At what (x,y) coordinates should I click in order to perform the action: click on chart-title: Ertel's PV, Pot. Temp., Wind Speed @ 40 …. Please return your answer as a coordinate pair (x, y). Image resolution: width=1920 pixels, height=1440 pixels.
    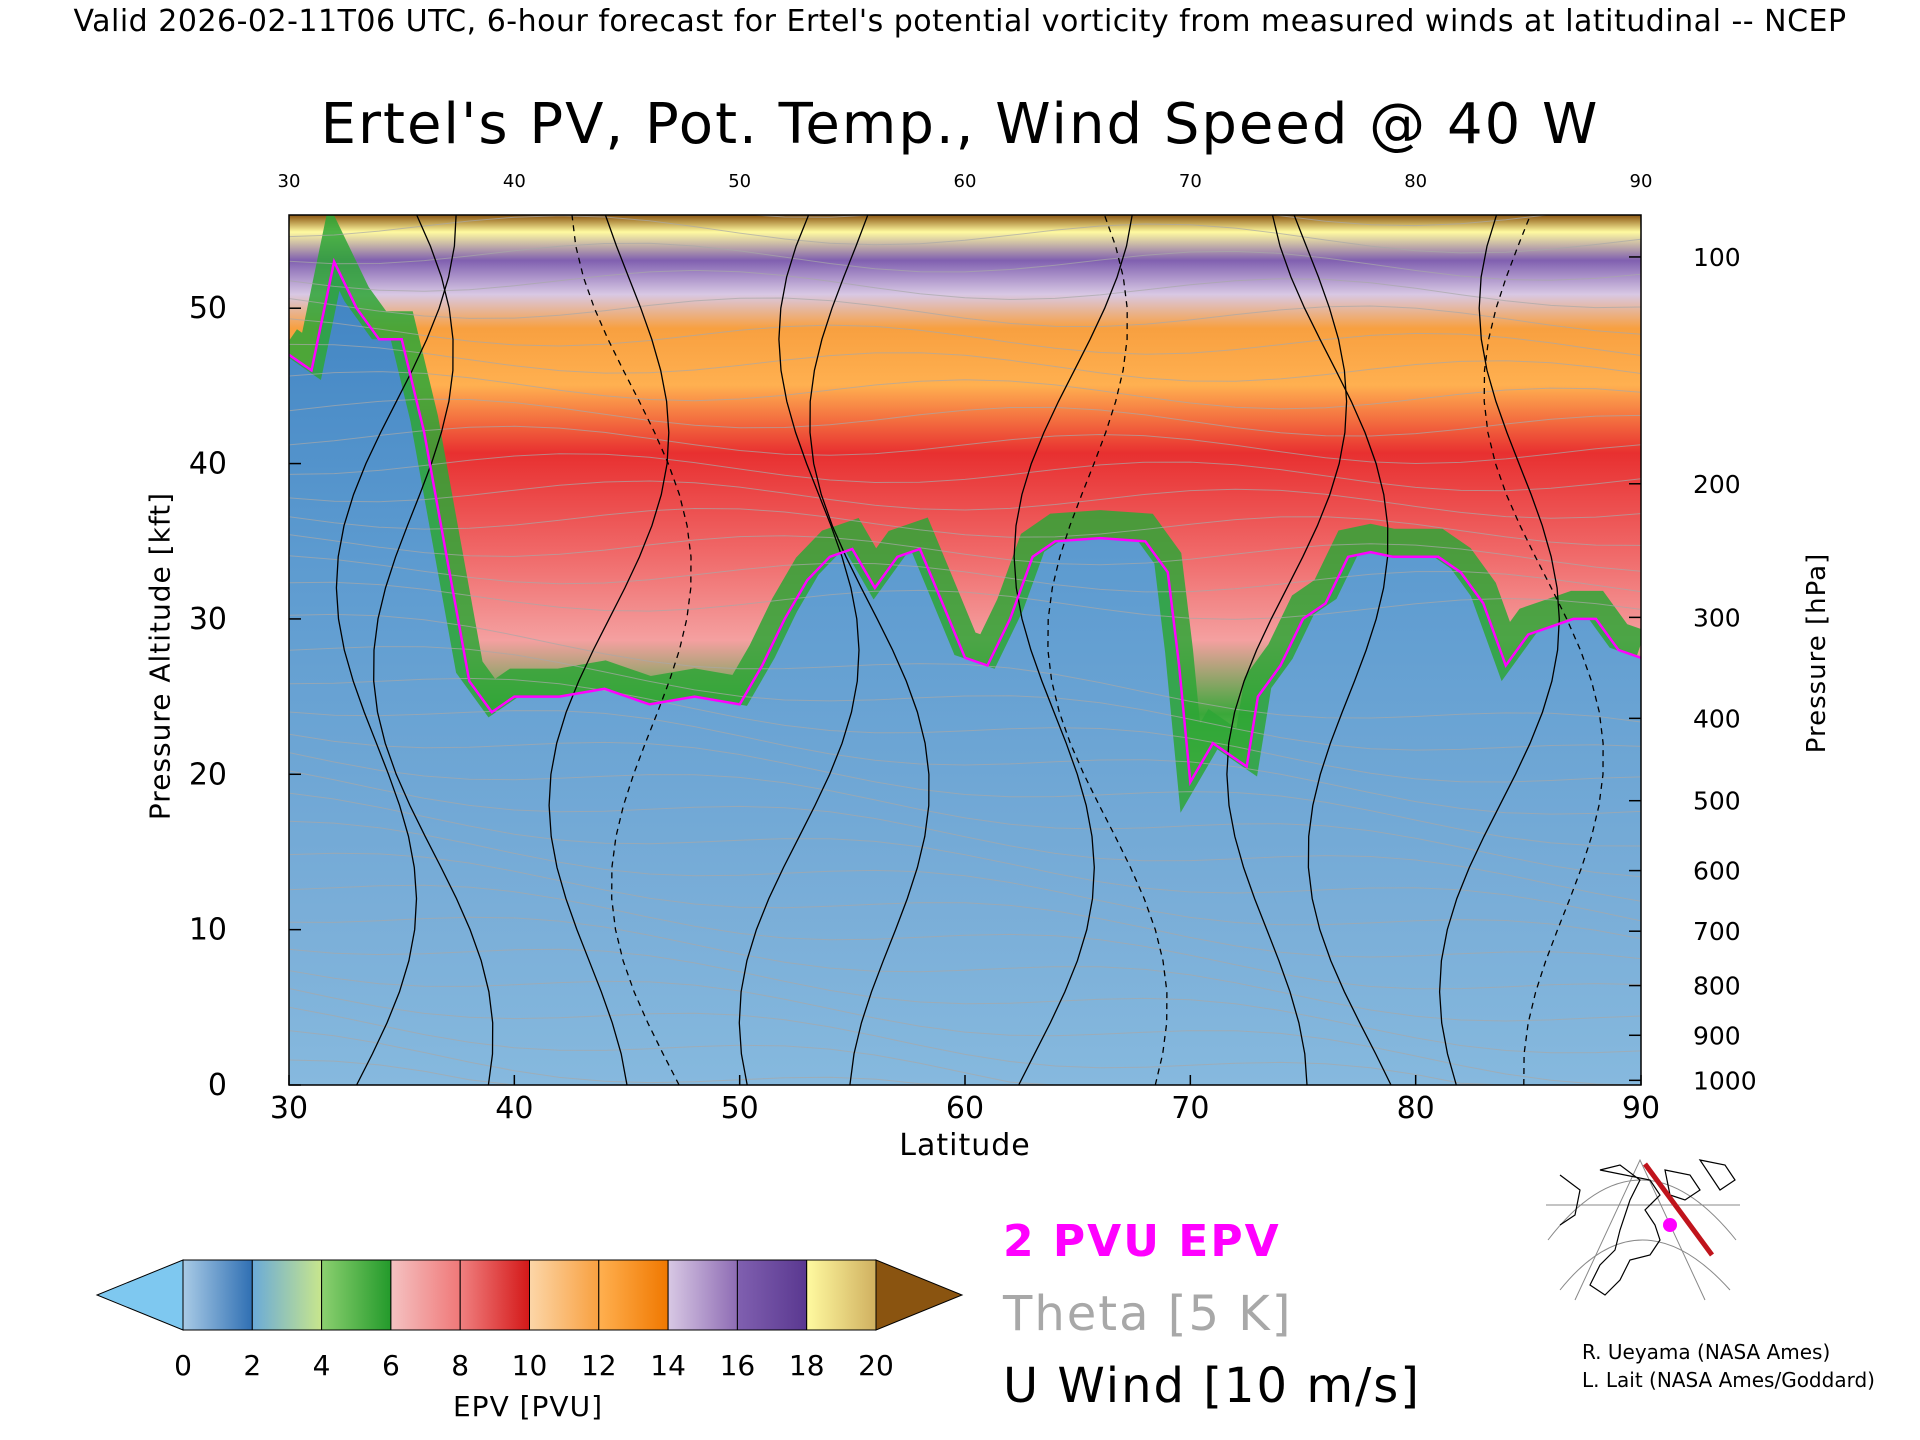
    Looking at the image, I should click on (960, 124).